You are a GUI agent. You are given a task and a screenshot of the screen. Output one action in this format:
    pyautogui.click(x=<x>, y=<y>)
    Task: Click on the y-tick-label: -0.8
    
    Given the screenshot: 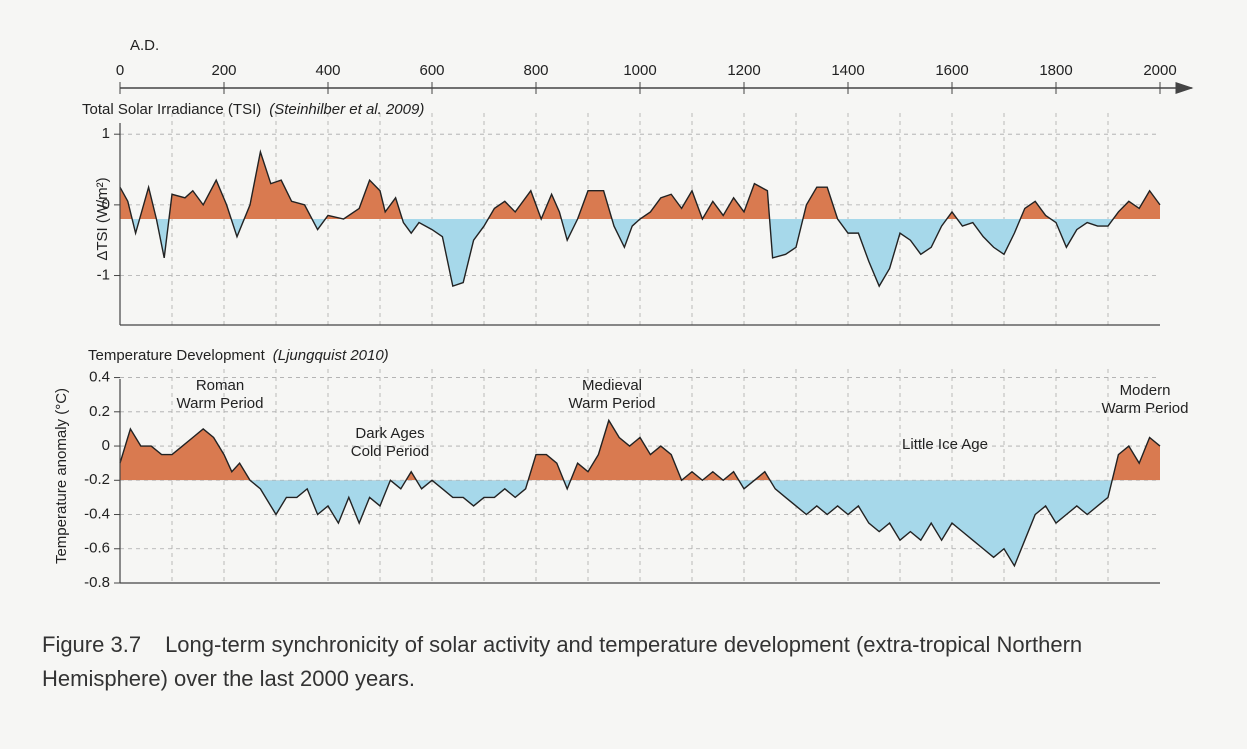 What is the action you would take?
    pyautogui.click(x=97, y=582)
    